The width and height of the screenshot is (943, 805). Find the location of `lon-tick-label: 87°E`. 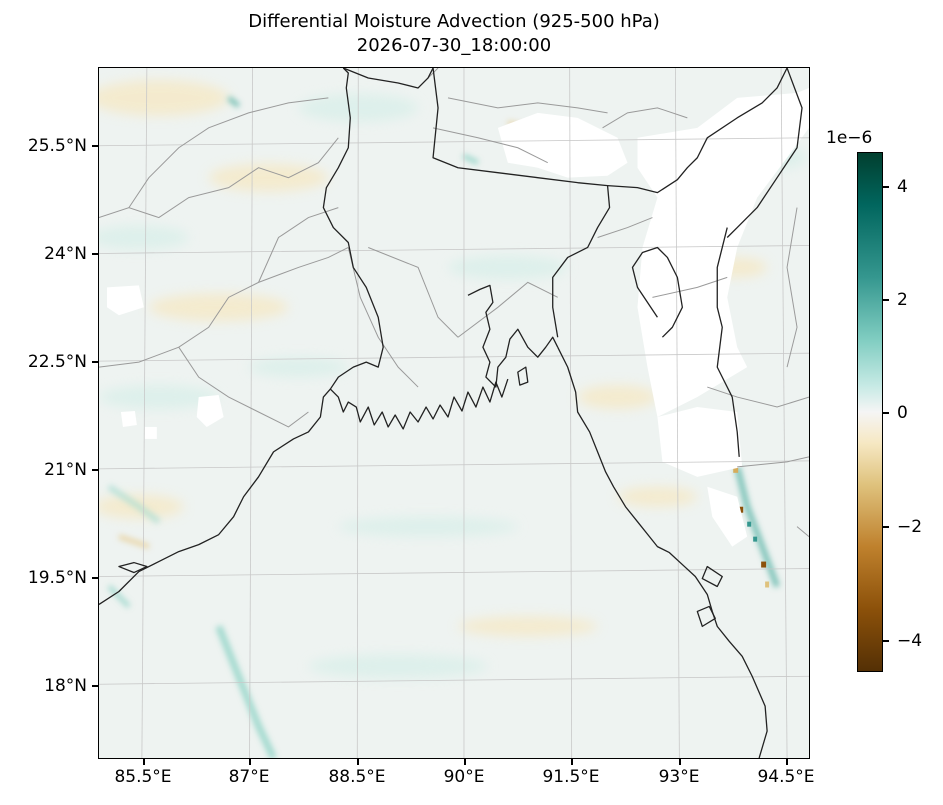

lon-tick-label: 87°E is located at coordinates (249, 777).